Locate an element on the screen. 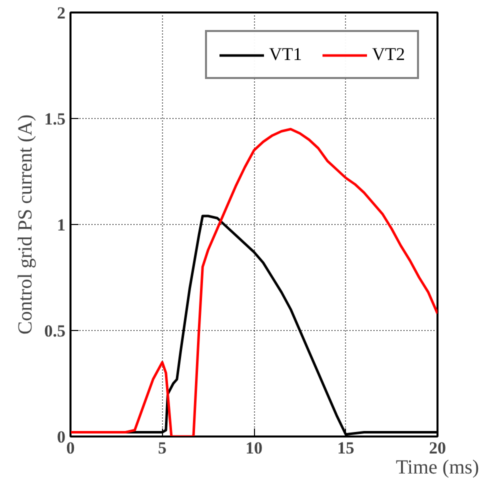 This screenshot has height=486, width=499. y-tick-label: 1.5 is located at coordinates (55, 119).